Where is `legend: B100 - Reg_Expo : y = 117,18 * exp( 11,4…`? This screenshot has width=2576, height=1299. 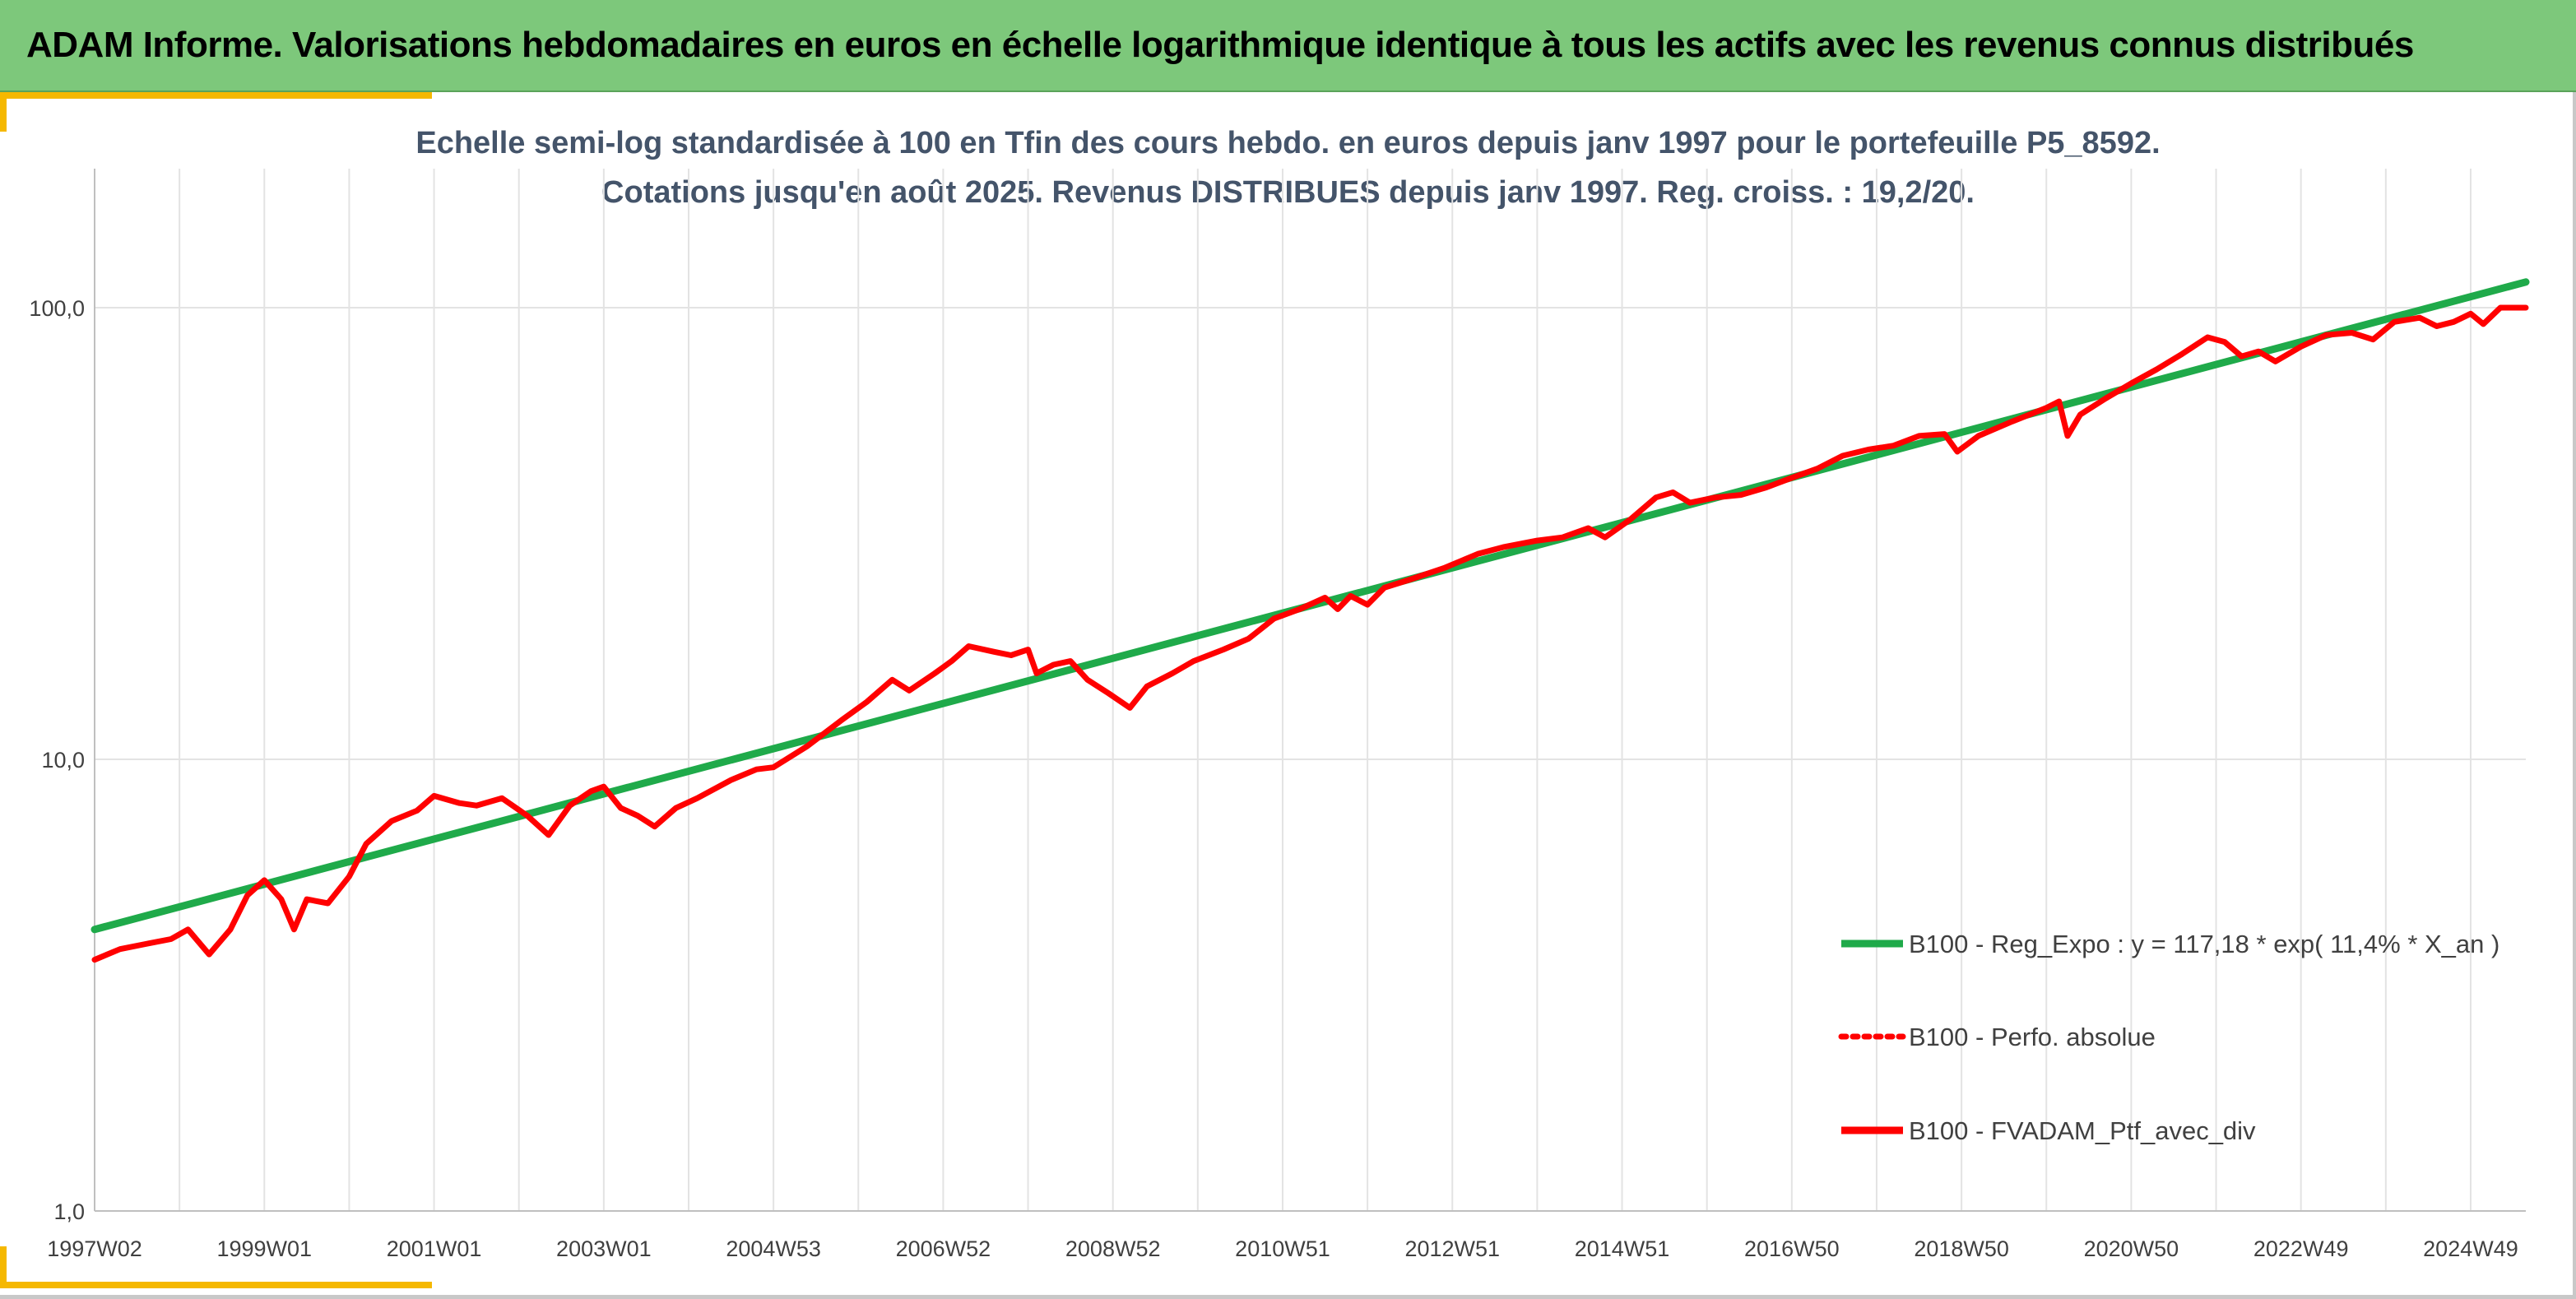 legend: B100 - Reg_Expo : y = 117,18 * exp( 11,4… is located at coordinates (2168, 1037).